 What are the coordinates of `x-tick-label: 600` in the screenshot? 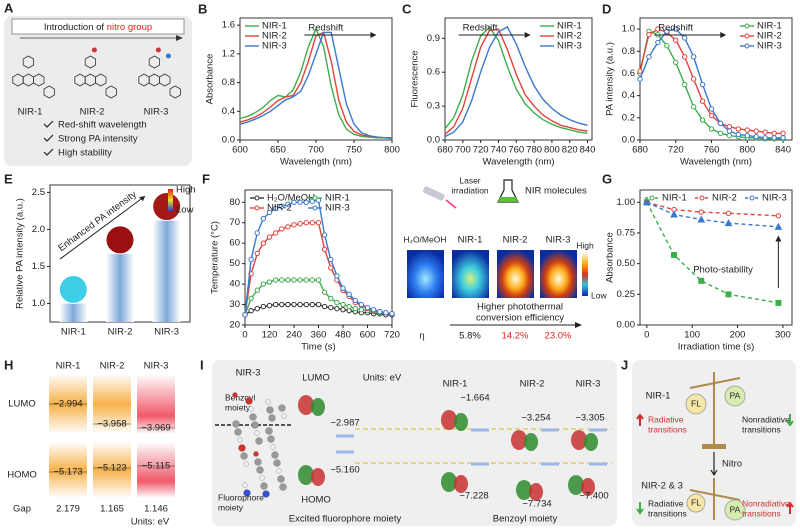 It's located at (240, 150).